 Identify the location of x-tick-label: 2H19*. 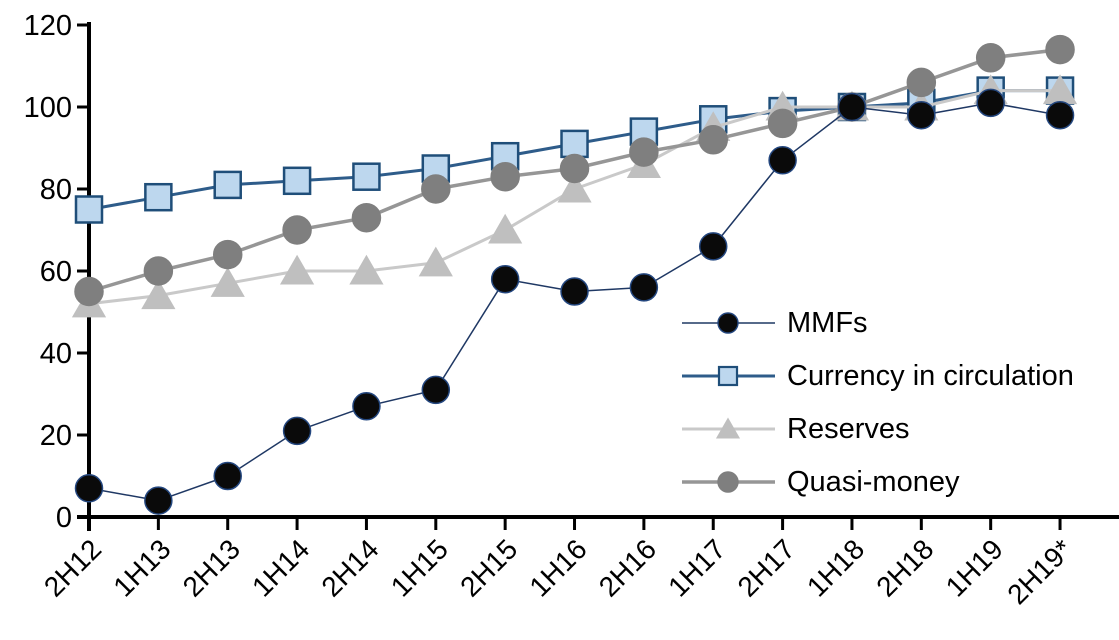
(1039, 571).